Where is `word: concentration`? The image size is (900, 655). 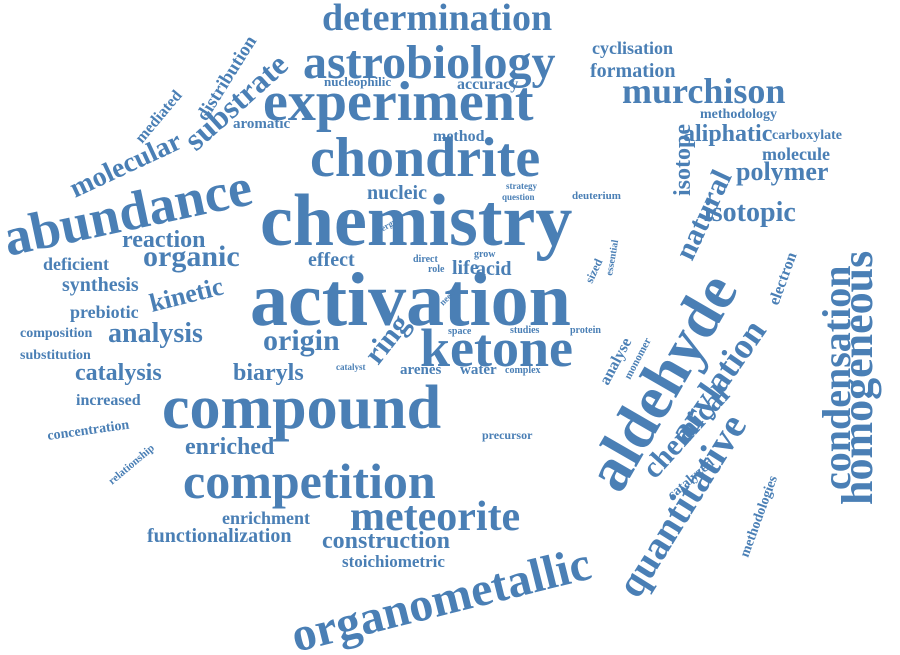
word: concentration is located at coordinates (88, 431).